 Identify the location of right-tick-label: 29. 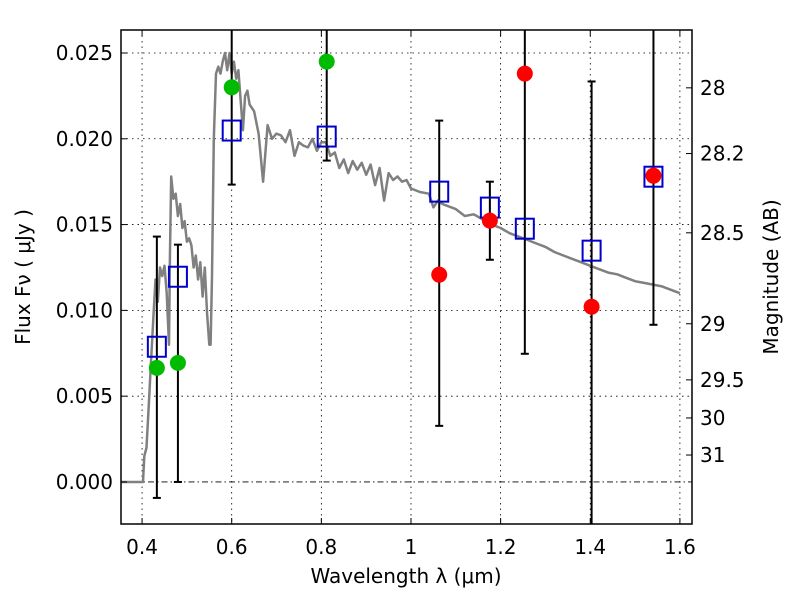
(712, 324).